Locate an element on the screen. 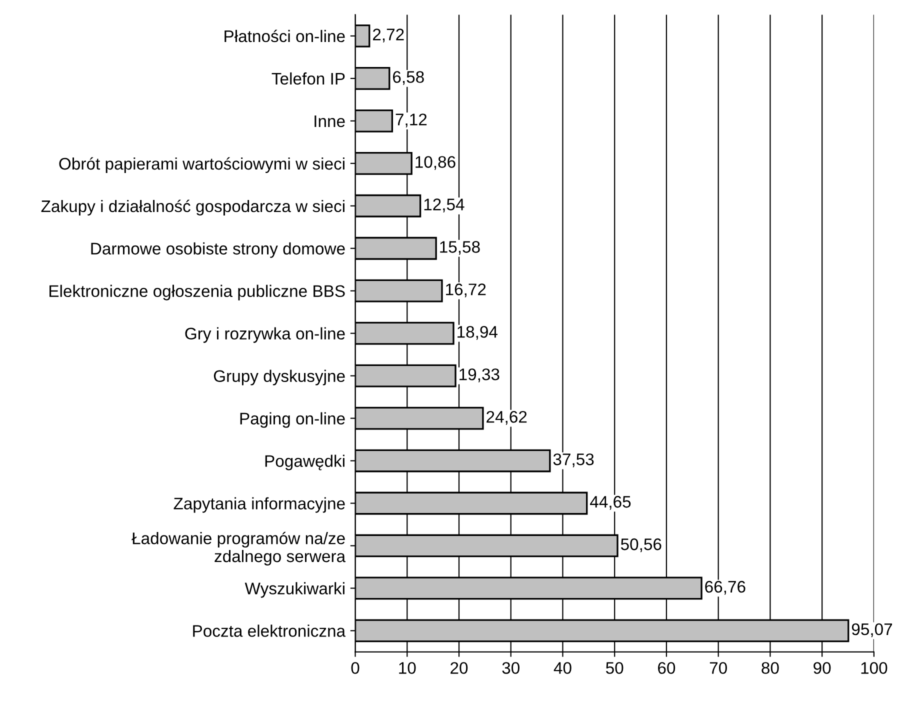 This screenshot has height=701, width=918. y-tick-label: Inne is located at coordinates (329, 121).